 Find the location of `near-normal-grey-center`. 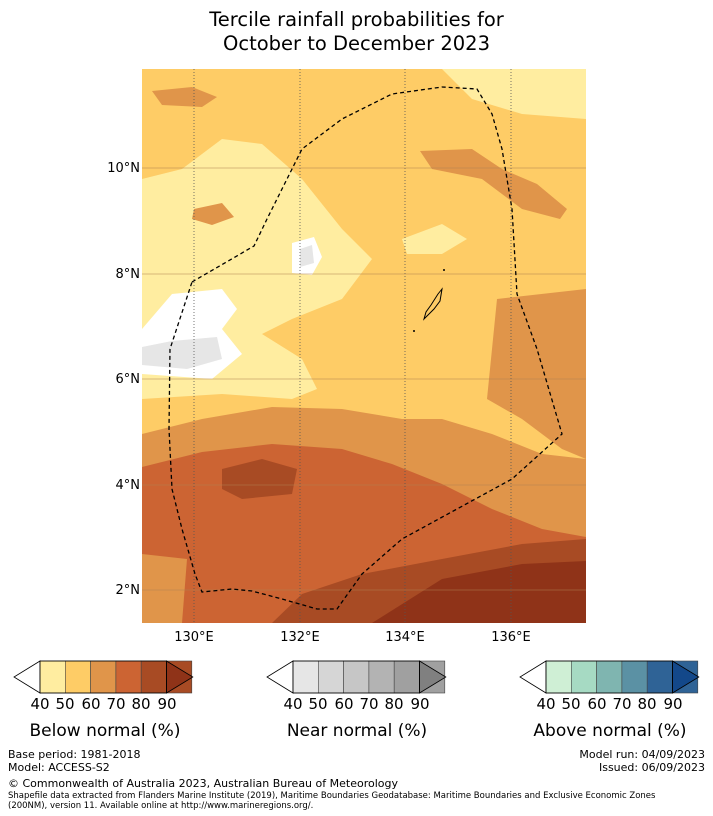

near-normal-grey-center is located at coordinates (307, 256).